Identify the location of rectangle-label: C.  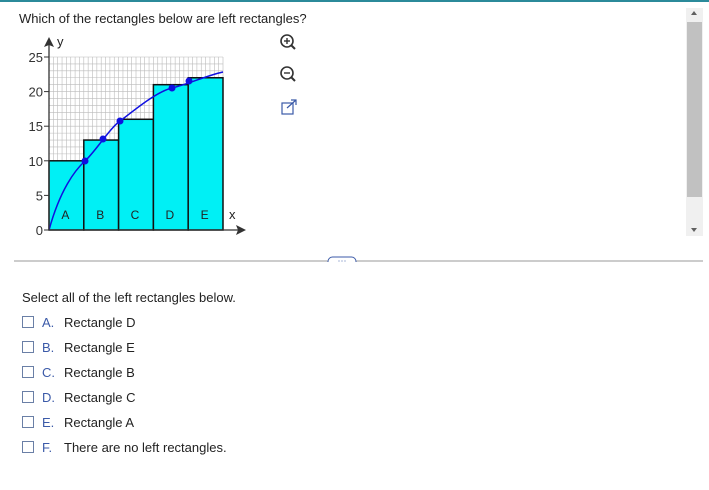
(135, 215).